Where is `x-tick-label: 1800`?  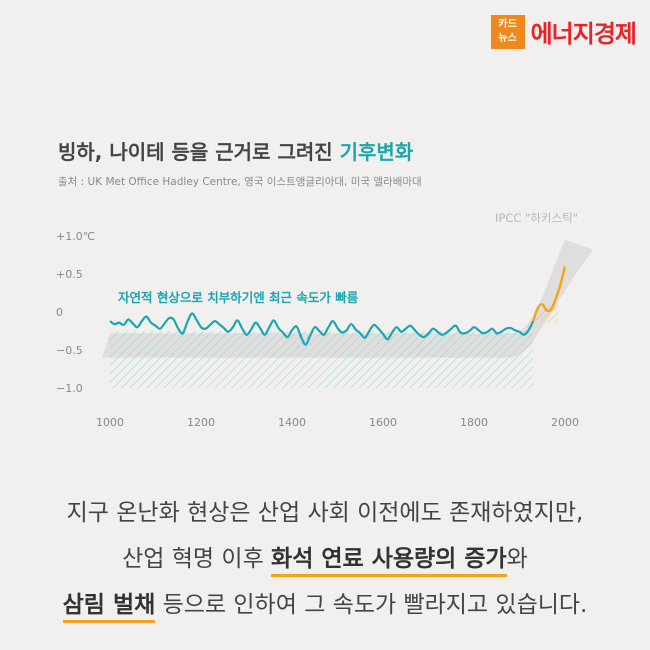 x-tick-label: 1800 is located at coordinates (474, 422).